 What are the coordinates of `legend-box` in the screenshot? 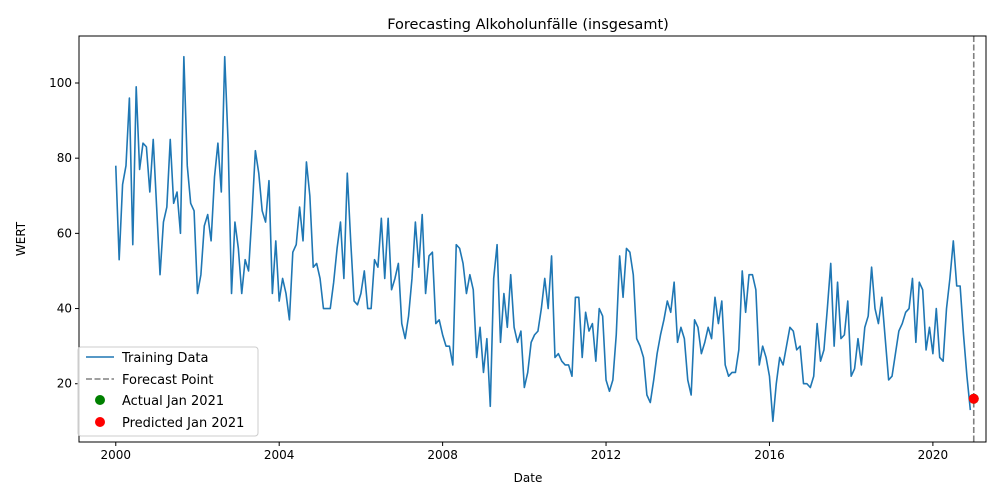 It's located at (168, 391).